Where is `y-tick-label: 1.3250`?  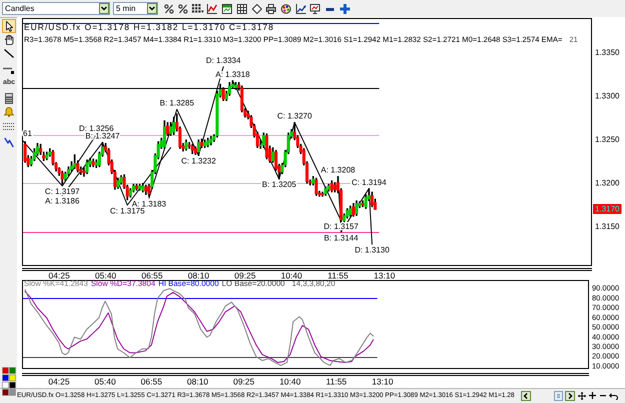 y-tick-label: 1.3250 is located at coordinates (607, 139).